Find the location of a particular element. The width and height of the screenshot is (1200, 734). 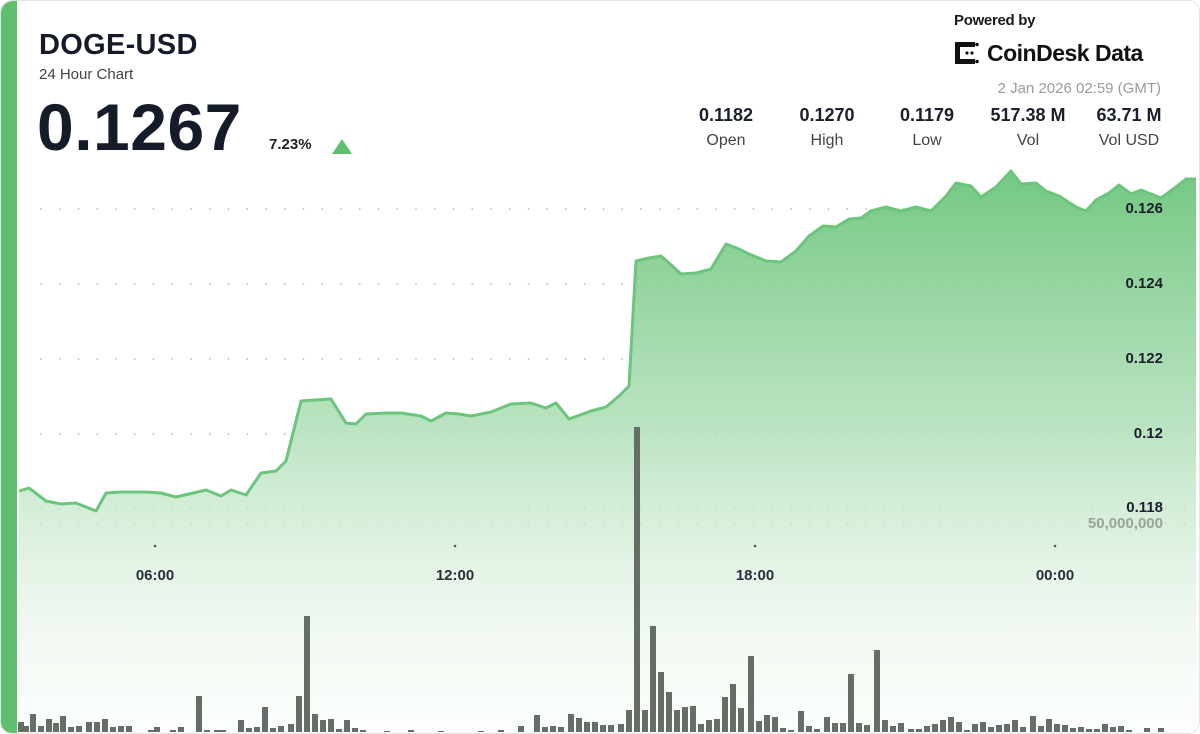

stat-value: 63.71 M is located at coordinates (1129, 115).